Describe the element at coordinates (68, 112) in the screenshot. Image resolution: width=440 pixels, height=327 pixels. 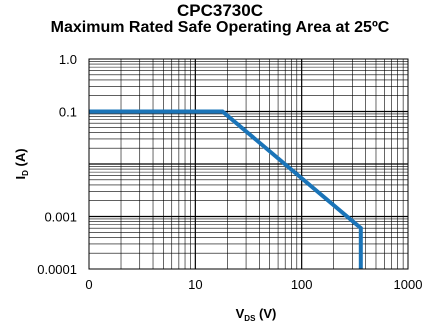
I see `y-tick-label: 0.1` at that location.